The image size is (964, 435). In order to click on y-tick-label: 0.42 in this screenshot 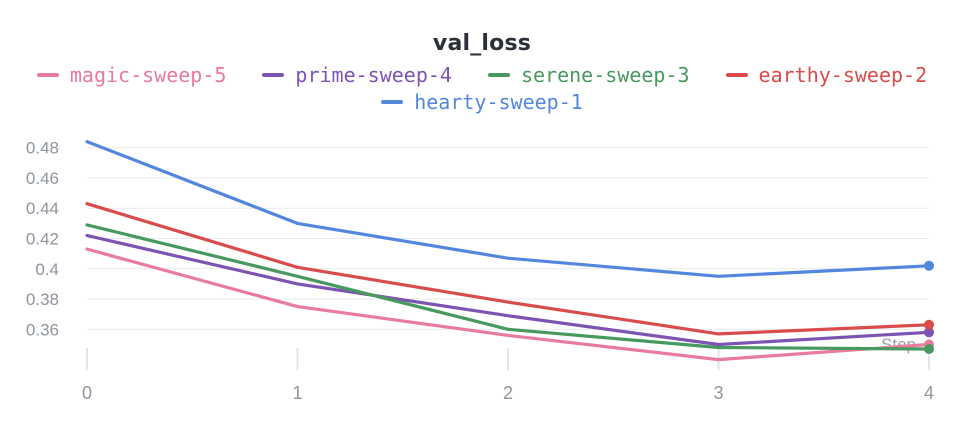, I will do `click(42, 239)`.